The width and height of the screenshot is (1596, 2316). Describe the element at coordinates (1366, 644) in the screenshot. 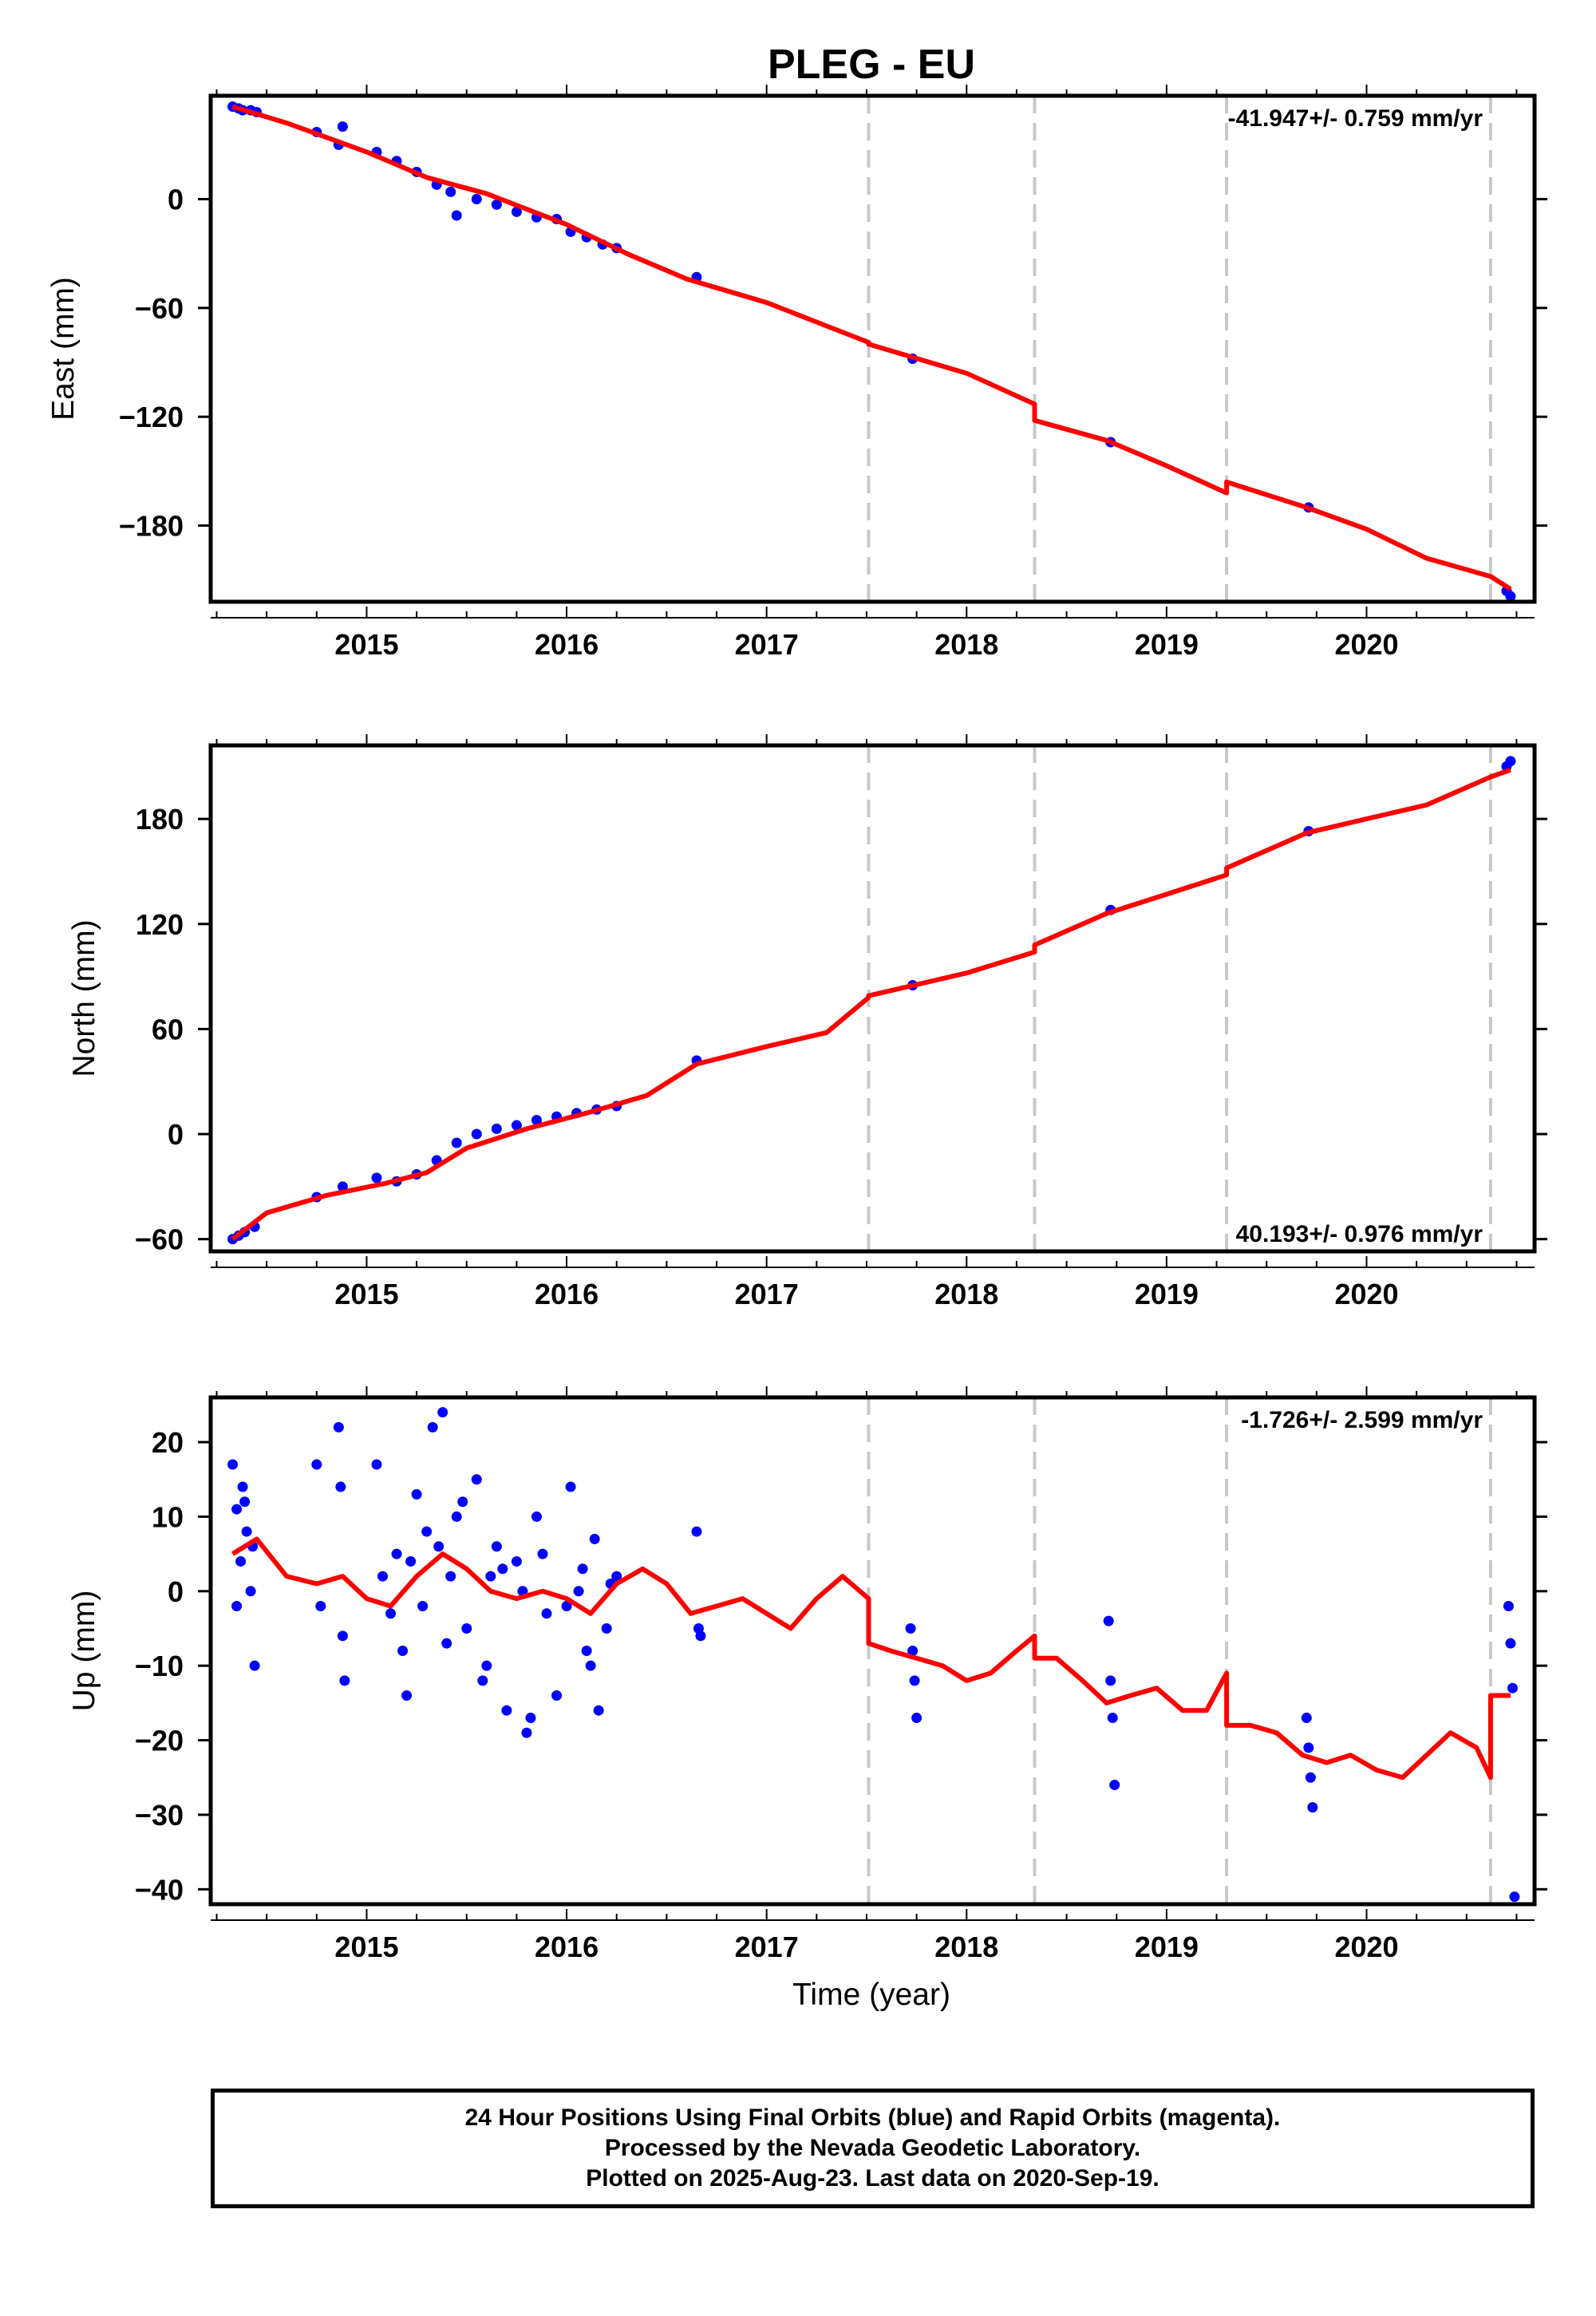

I see `east-x-tick-label: 2020` at that location.